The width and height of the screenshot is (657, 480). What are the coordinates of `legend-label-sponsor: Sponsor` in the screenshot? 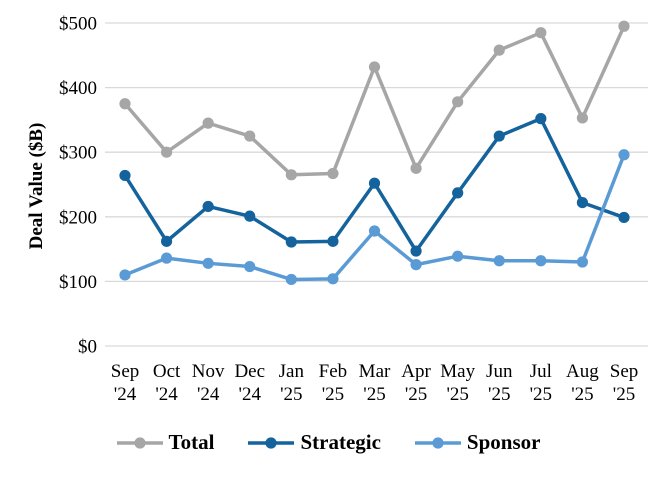 It's located at (503, 442).